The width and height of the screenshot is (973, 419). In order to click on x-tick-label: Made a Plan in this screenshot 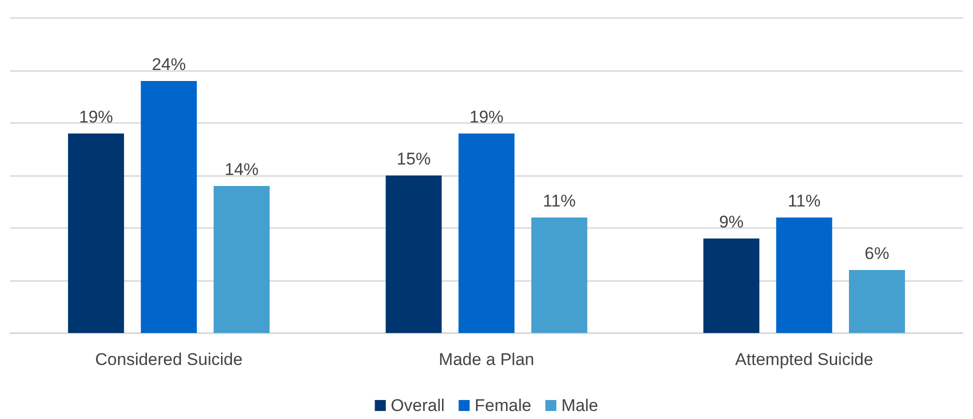, I will do `click(486, 359)`.